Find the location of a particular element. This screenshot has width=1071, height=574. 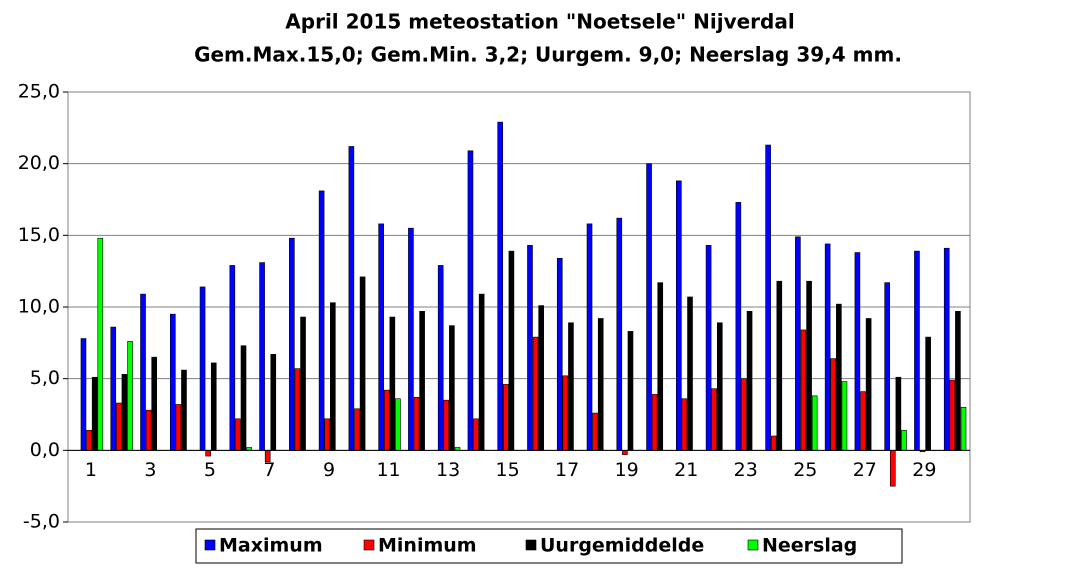

x-tick-label: 5 is located at coordinates (210, 470).